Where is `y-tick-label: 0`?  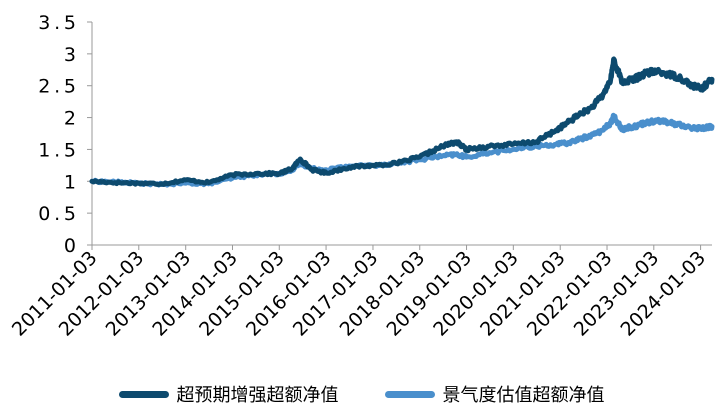 y-tick-label: 0 is located at coordinates (70, 246).